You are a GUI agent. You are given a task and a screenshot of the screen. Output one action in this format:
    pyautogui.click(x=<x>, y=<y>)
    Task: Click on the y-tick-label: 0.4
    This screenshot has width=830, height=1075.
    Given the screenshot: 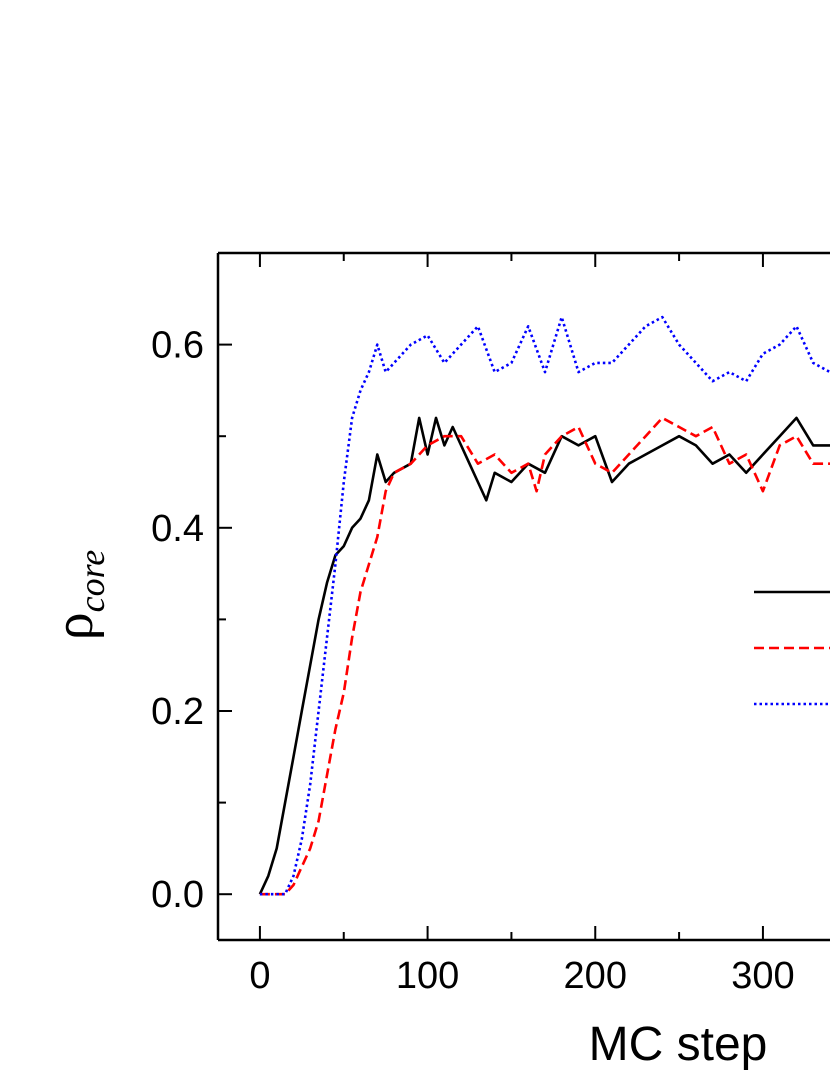 What is the action you would take?
    pyautogui.click(x=177, y=529)
    